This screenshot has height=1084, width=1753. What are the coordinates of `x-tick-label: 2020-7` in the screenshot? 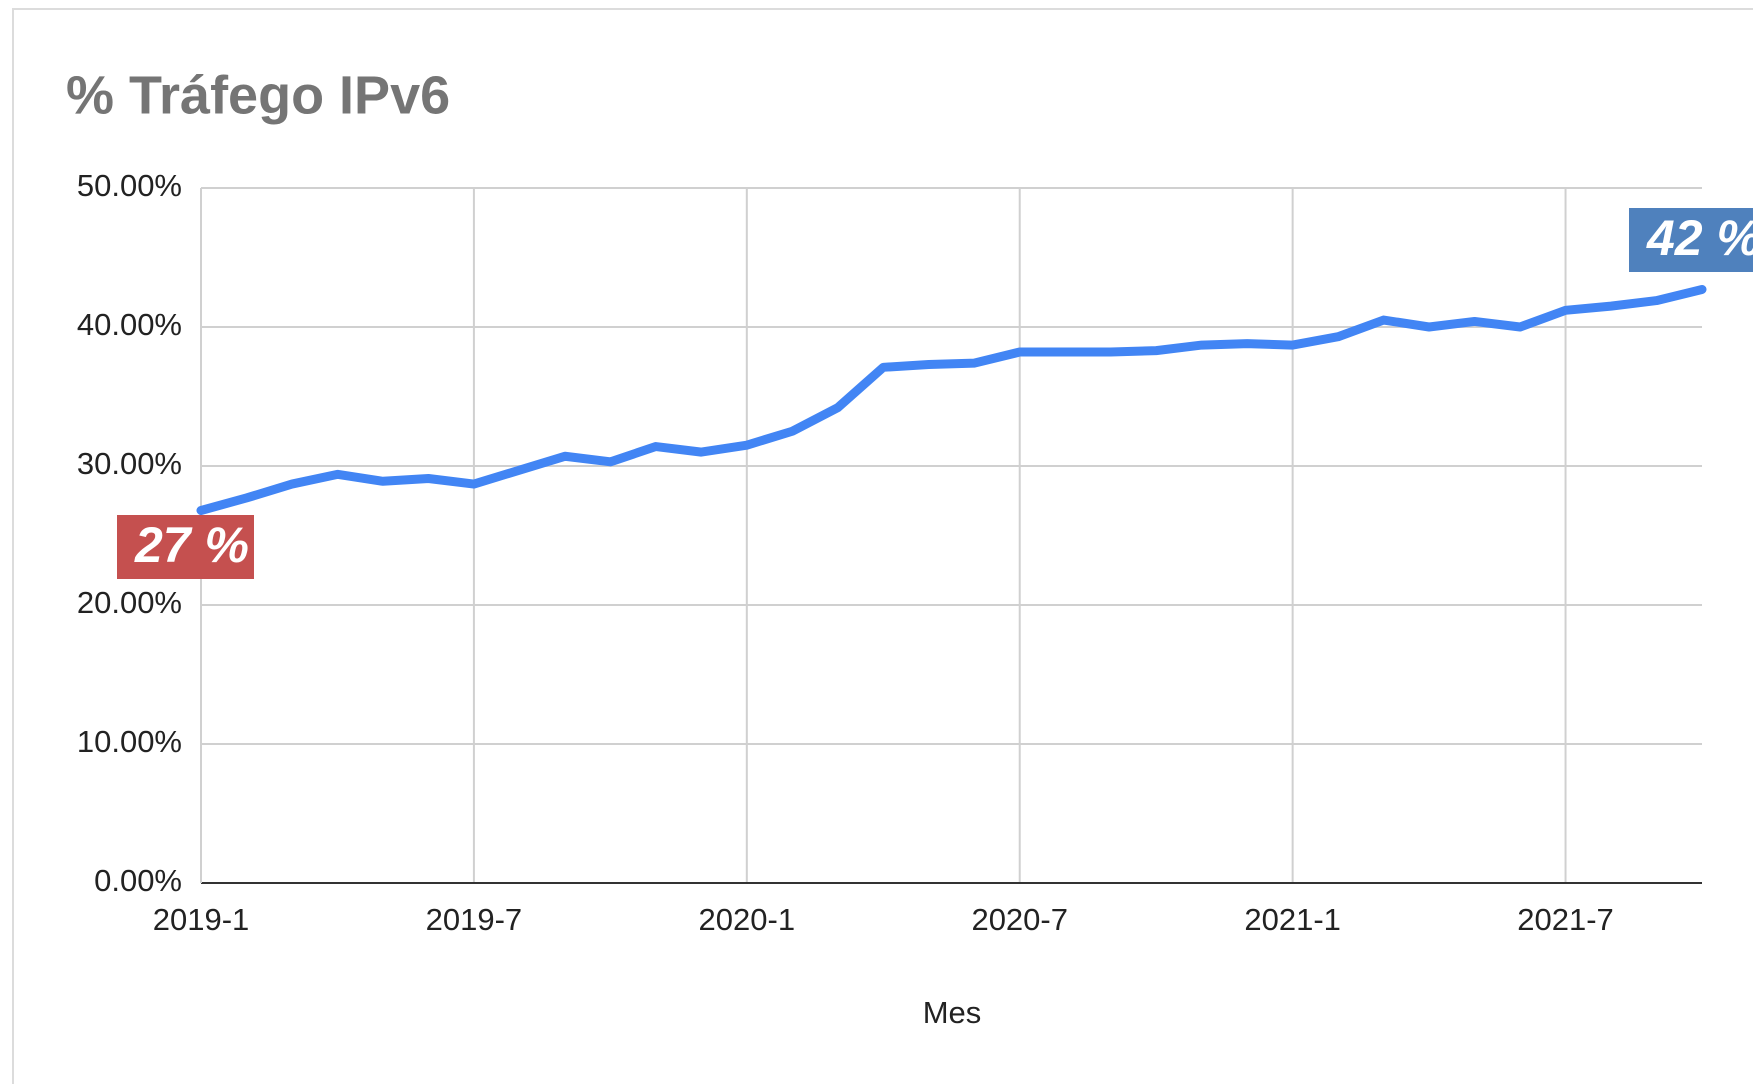 It's located at (1019, 919).